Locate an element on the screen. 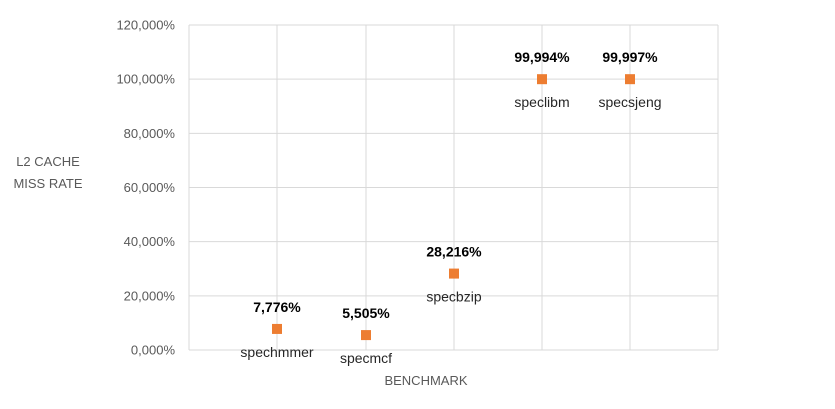 This screenshot has height=409, width=835. y-tick-label: 40,000% is located at coordinates (150, 241).